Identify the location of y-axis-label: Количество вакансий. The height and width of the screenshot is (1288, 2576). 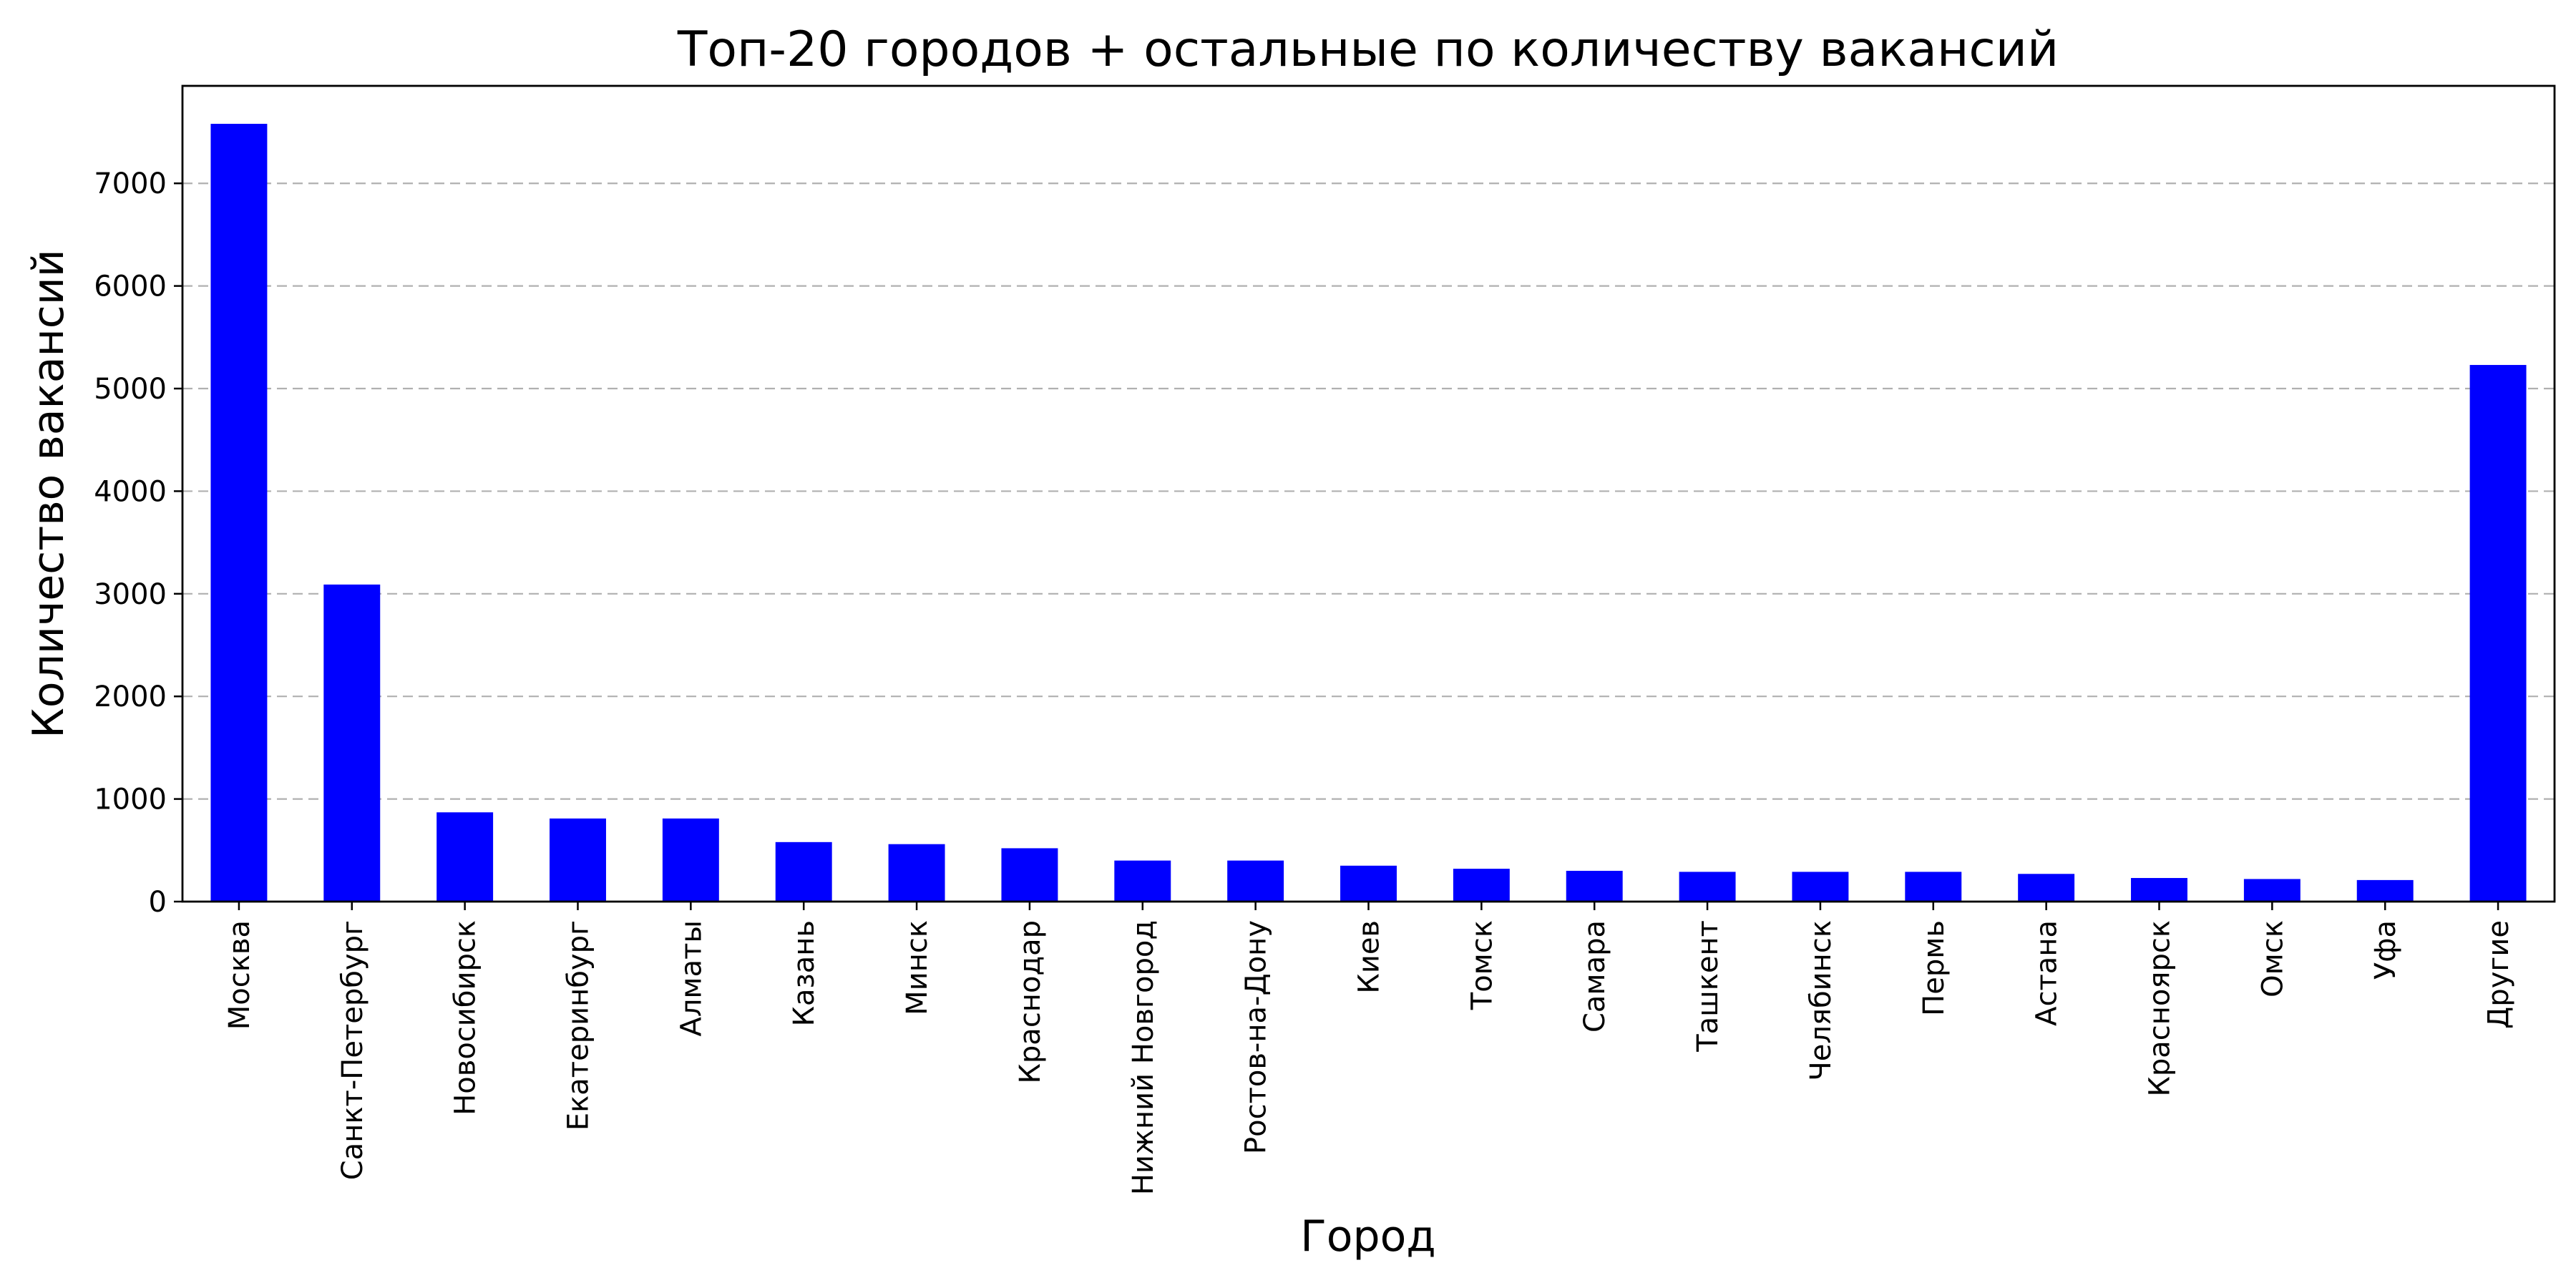
(49, 493).